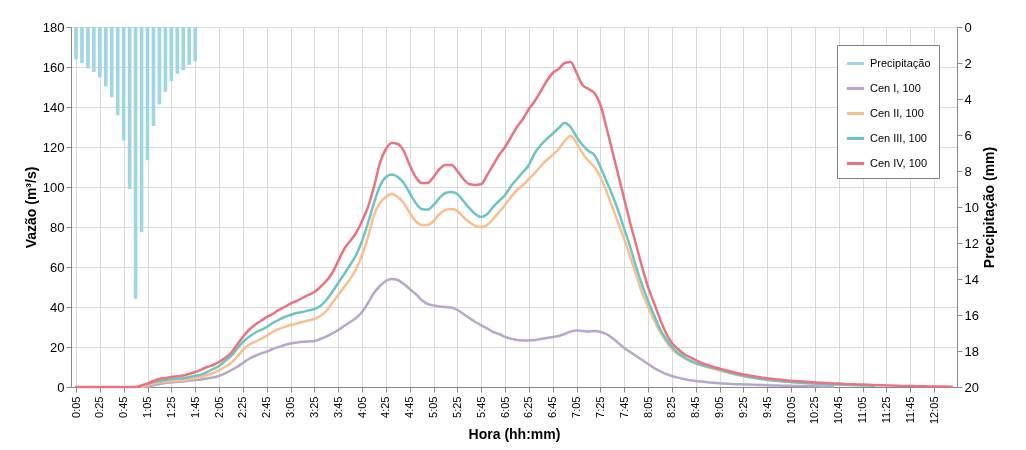  Describe the element at coordinates (719, 407) in the screenshot. I see `x-tick-label: 9:05` at that location.